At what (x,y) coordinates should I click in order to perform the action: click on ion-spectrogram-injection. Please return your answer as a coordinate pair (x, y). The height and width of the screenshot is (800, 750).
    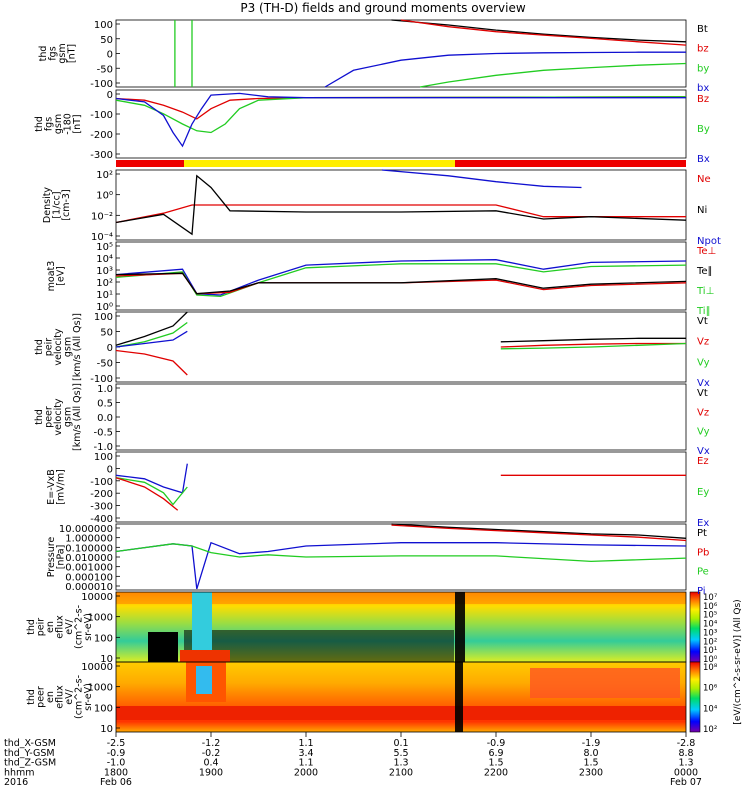
    Looking at the image, I should click on (202, 624).